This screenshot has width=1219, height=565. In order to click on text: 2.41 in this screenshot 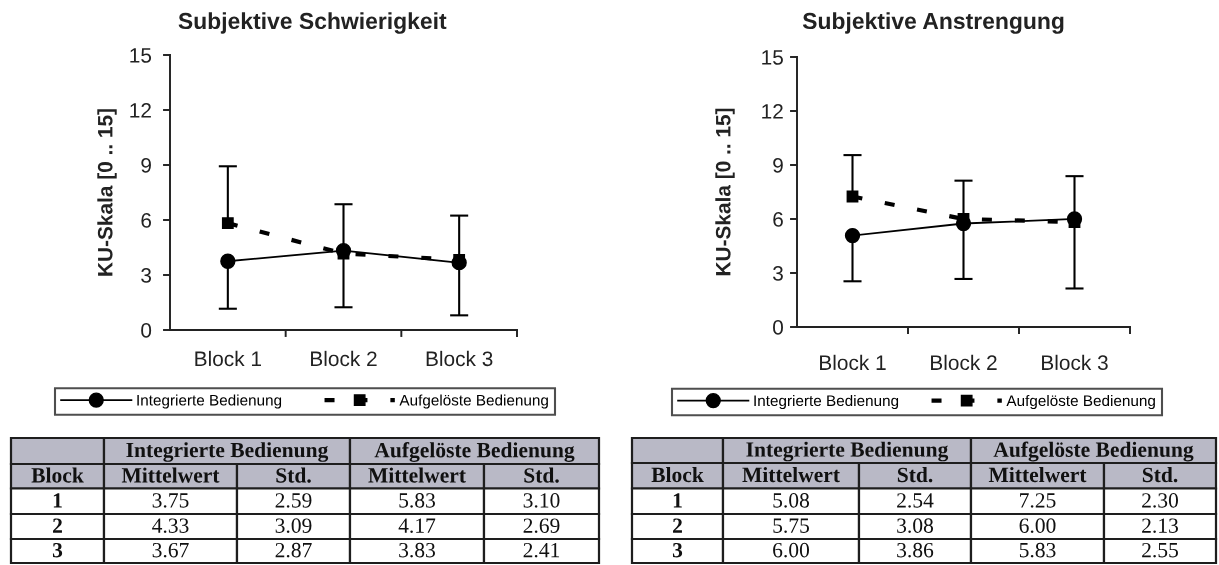, I will do `click(541, 550)`.